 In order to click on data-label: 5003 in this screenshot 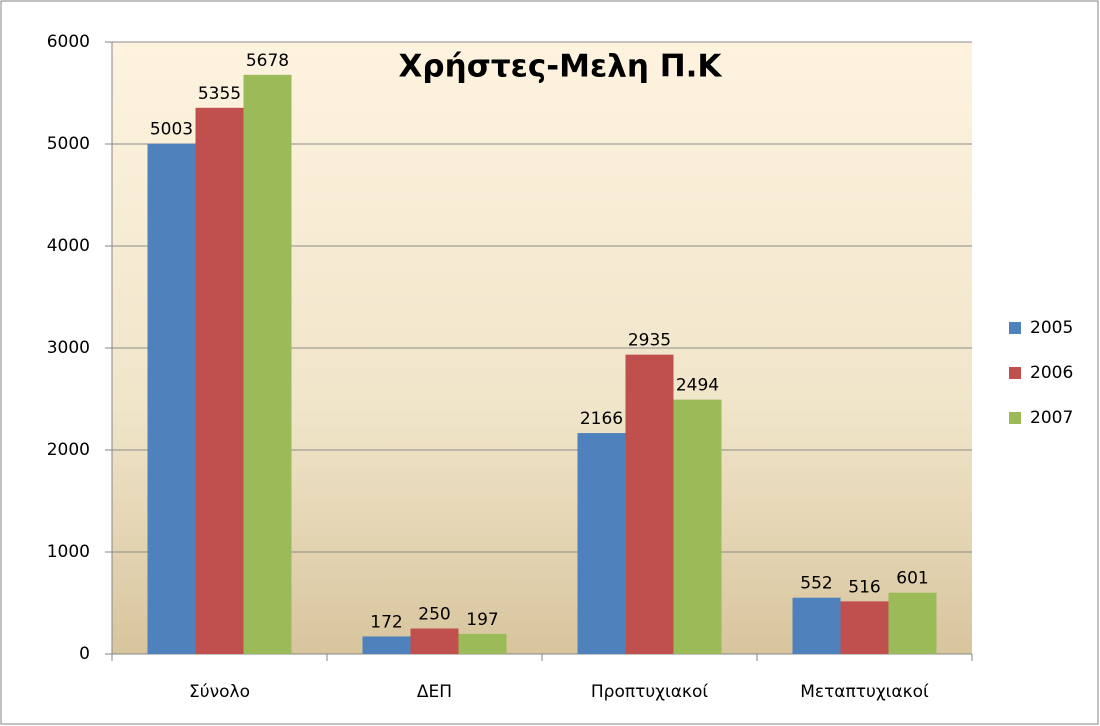, I will do `click(171, 130)`.